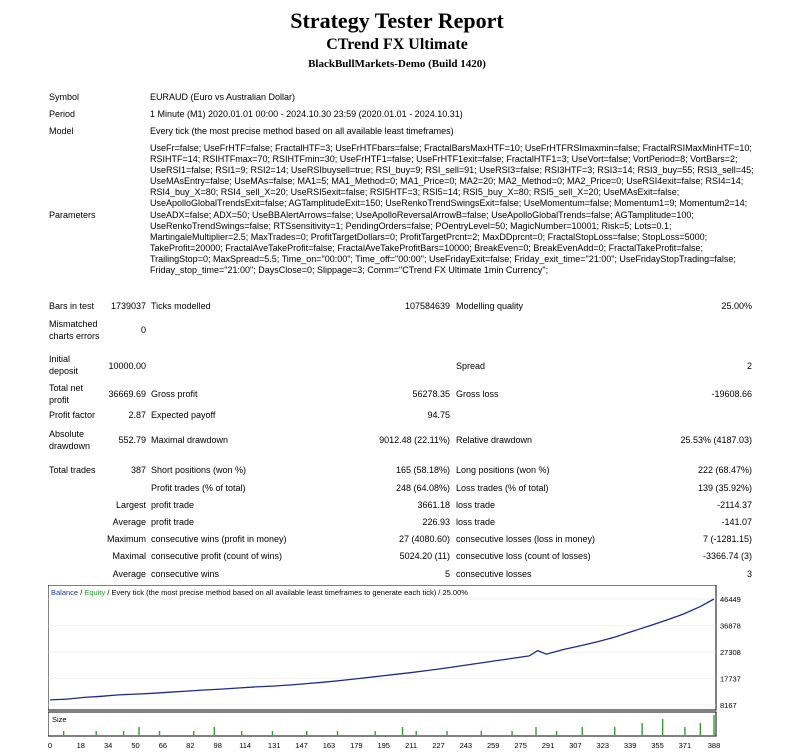 The image size is (794, 752). I want to click on max-cons-losses-label: consecutive losses (loss in money), so click(526, 539).